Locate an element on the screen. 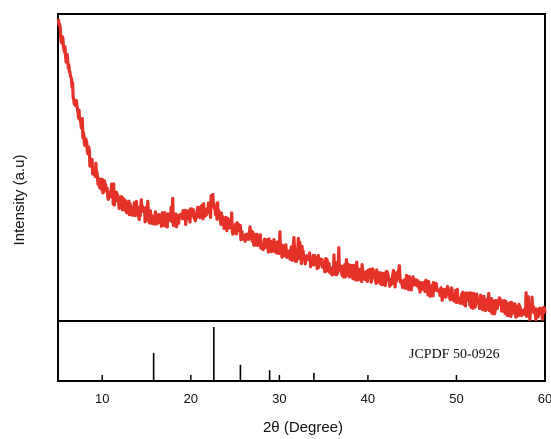 This screenshot has width=551, height=439. x-tick-label: 50 is located at coordinates (456, 398).